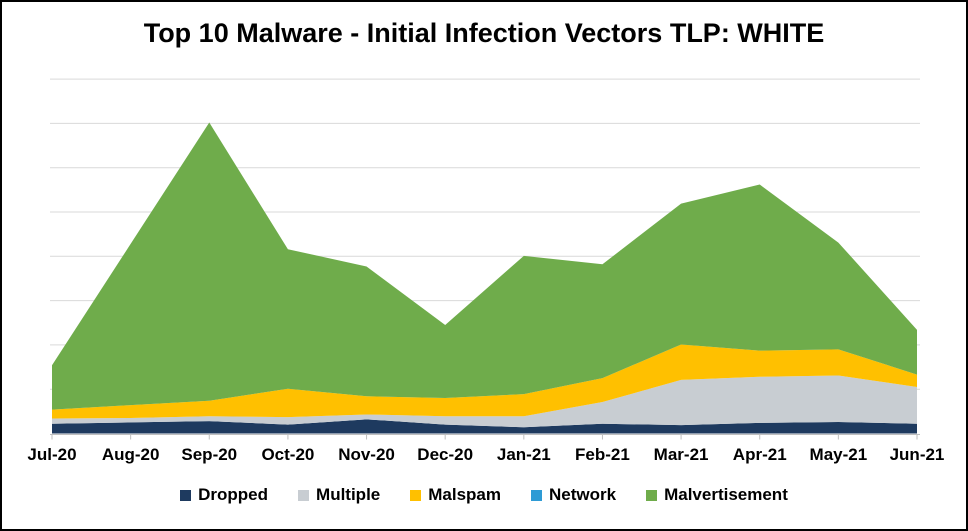 Image resolution: width=968 pixels, height=531 pixels. What do you see at coordinates (51, 454) in the screenshot?
I see `x-axis-label: Jul-20` at bounding box center [51, 454].